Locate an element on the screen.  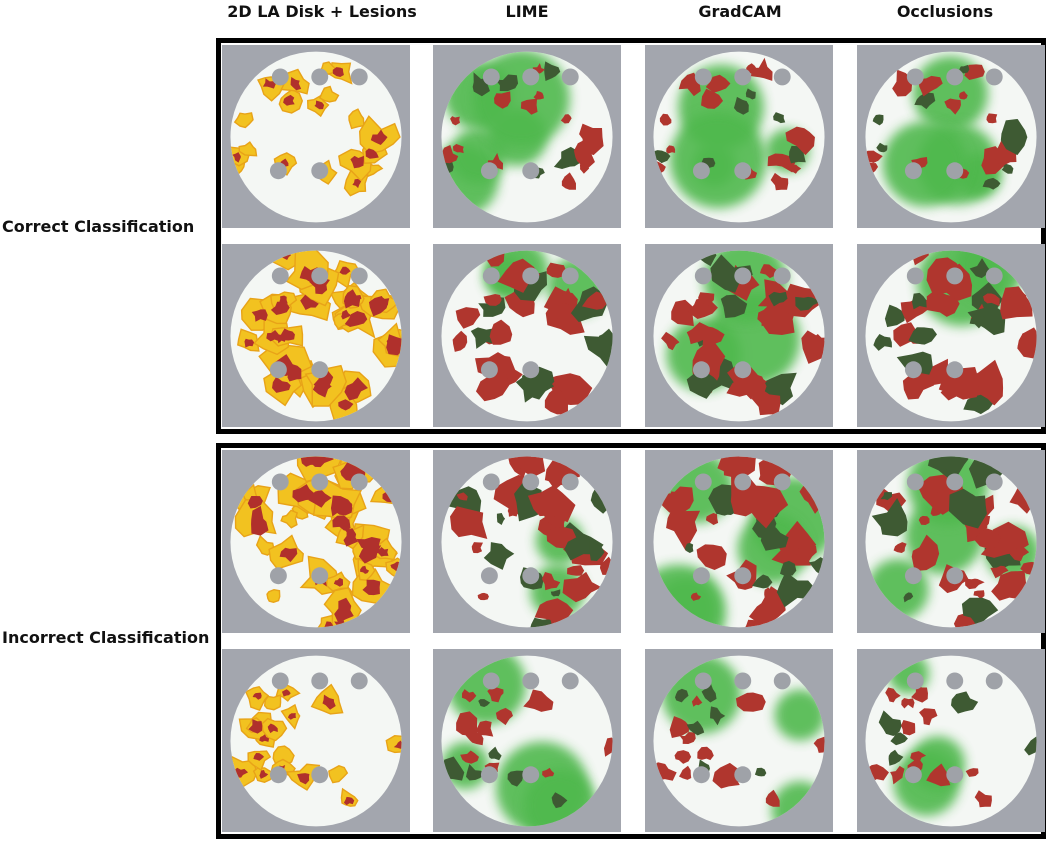
column-header-lime: LIME is located at coordinates (527, 11).